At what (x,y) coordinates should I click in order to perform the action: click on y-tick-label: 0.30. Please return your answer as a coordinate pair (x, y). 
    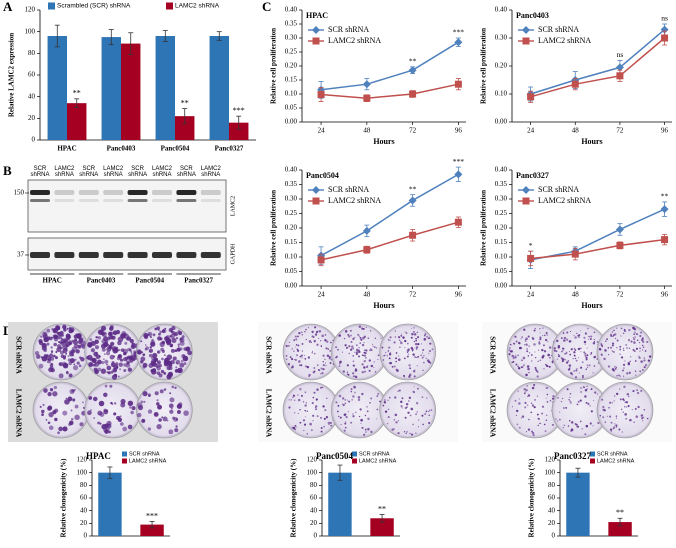
    Looking at the image, I should click on (501, 38).